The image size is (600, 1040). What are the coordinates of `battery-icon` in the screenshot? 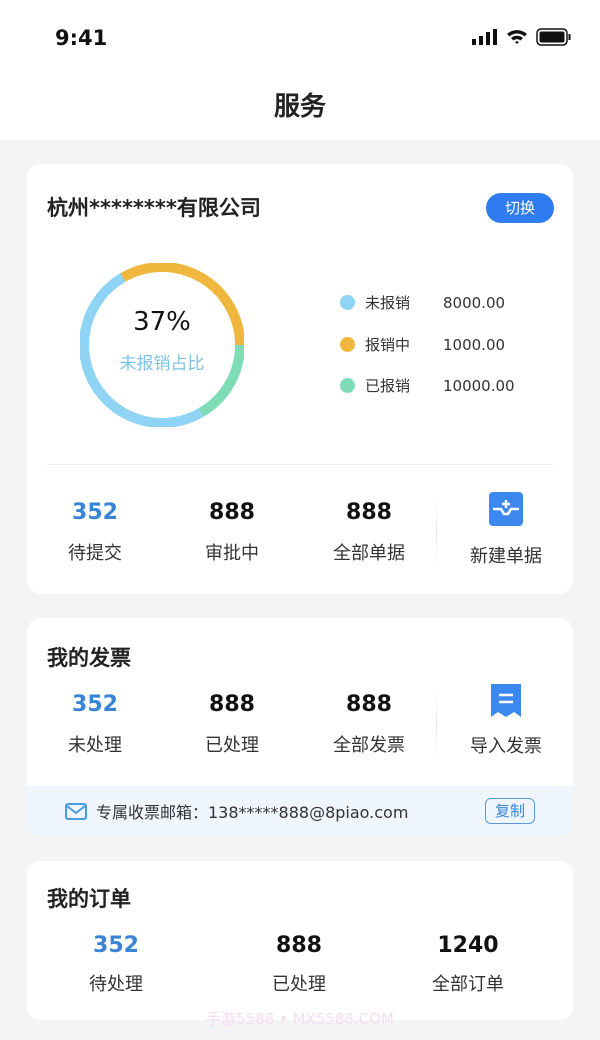 It's located at (553, 37).